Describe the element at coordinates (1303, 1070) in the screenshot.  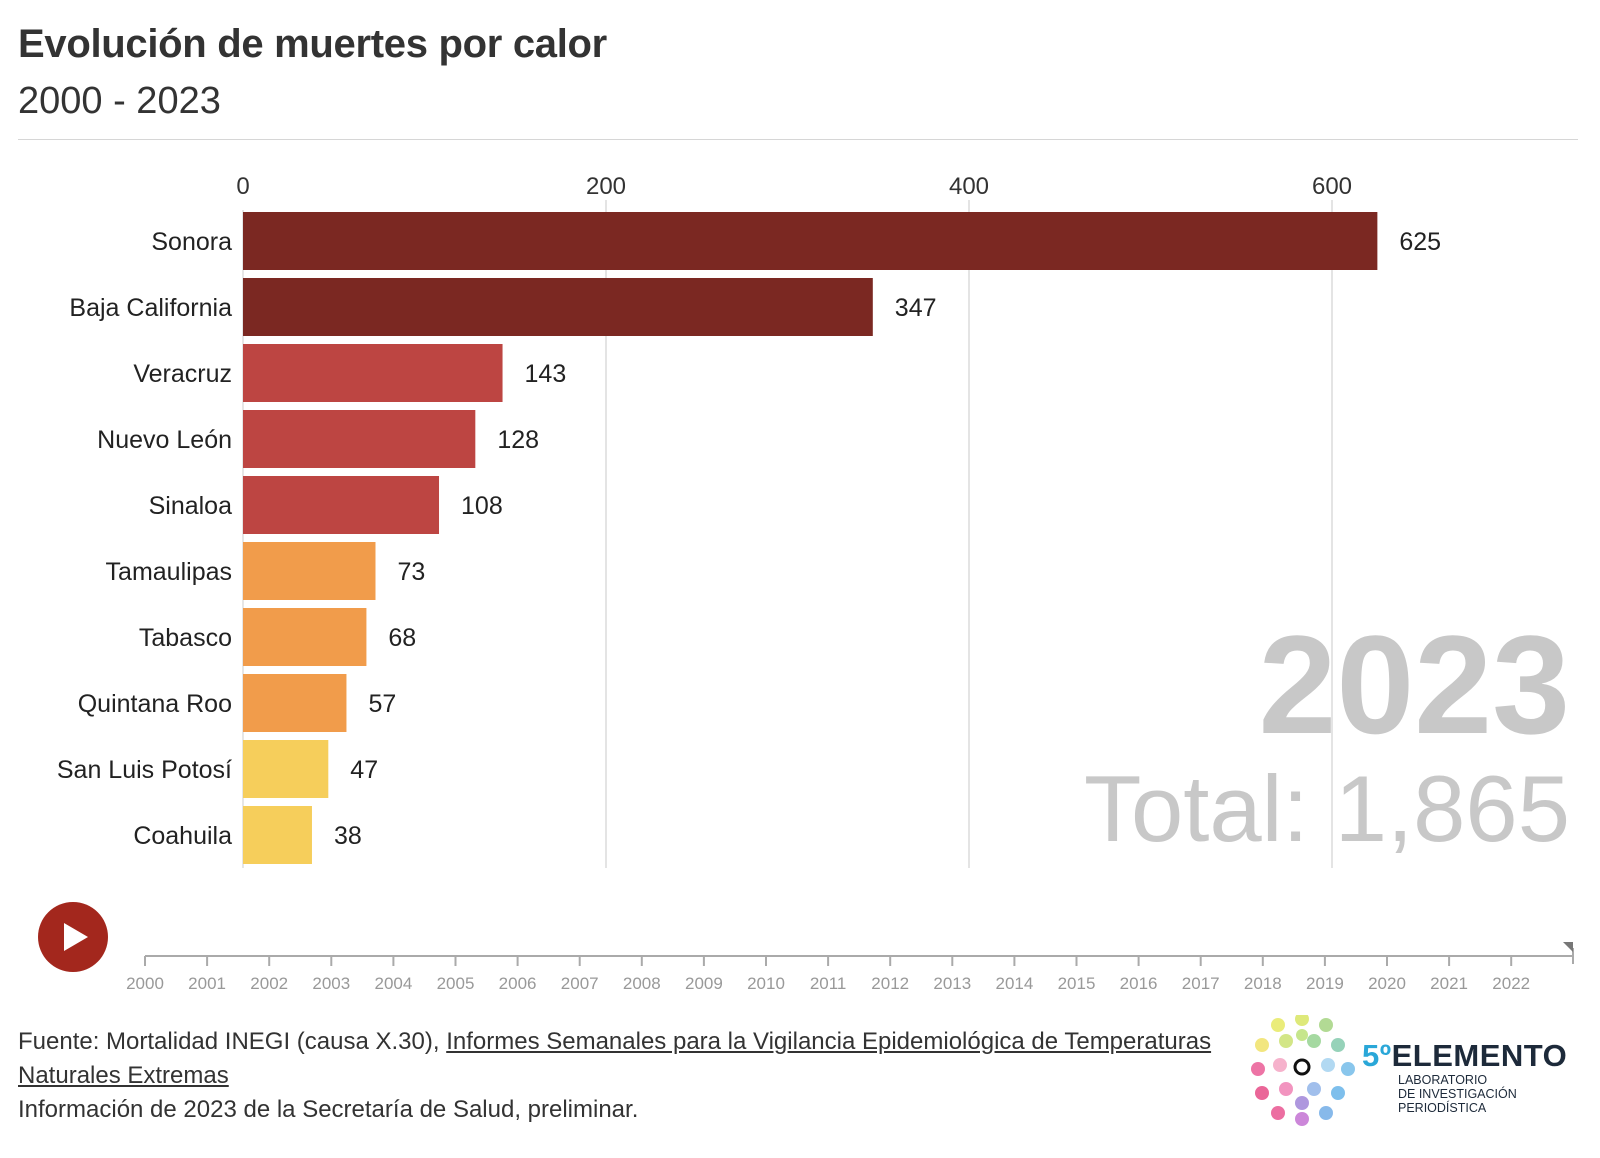
I see `logo-molecule-icon` at that location.